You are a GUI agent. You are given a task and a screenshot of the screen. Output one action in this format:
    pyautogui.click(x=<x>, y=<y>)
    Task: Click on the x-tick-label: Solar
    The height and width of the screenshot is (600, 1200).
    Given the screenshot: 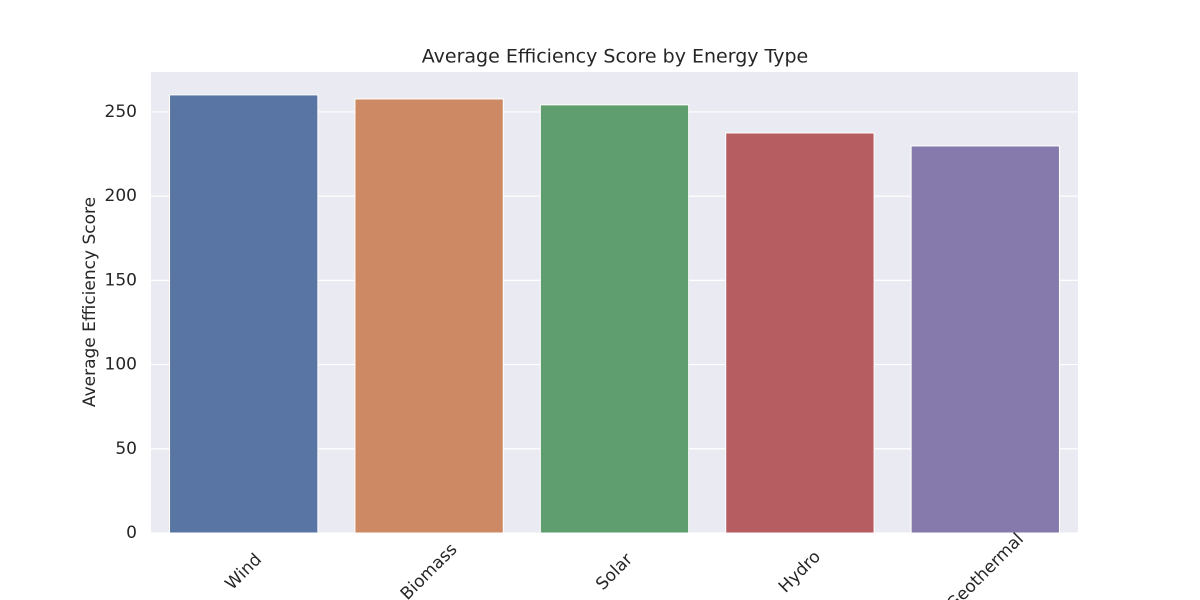 What is the action you would take?
    pyautogui.click(x=614, y=572)
    